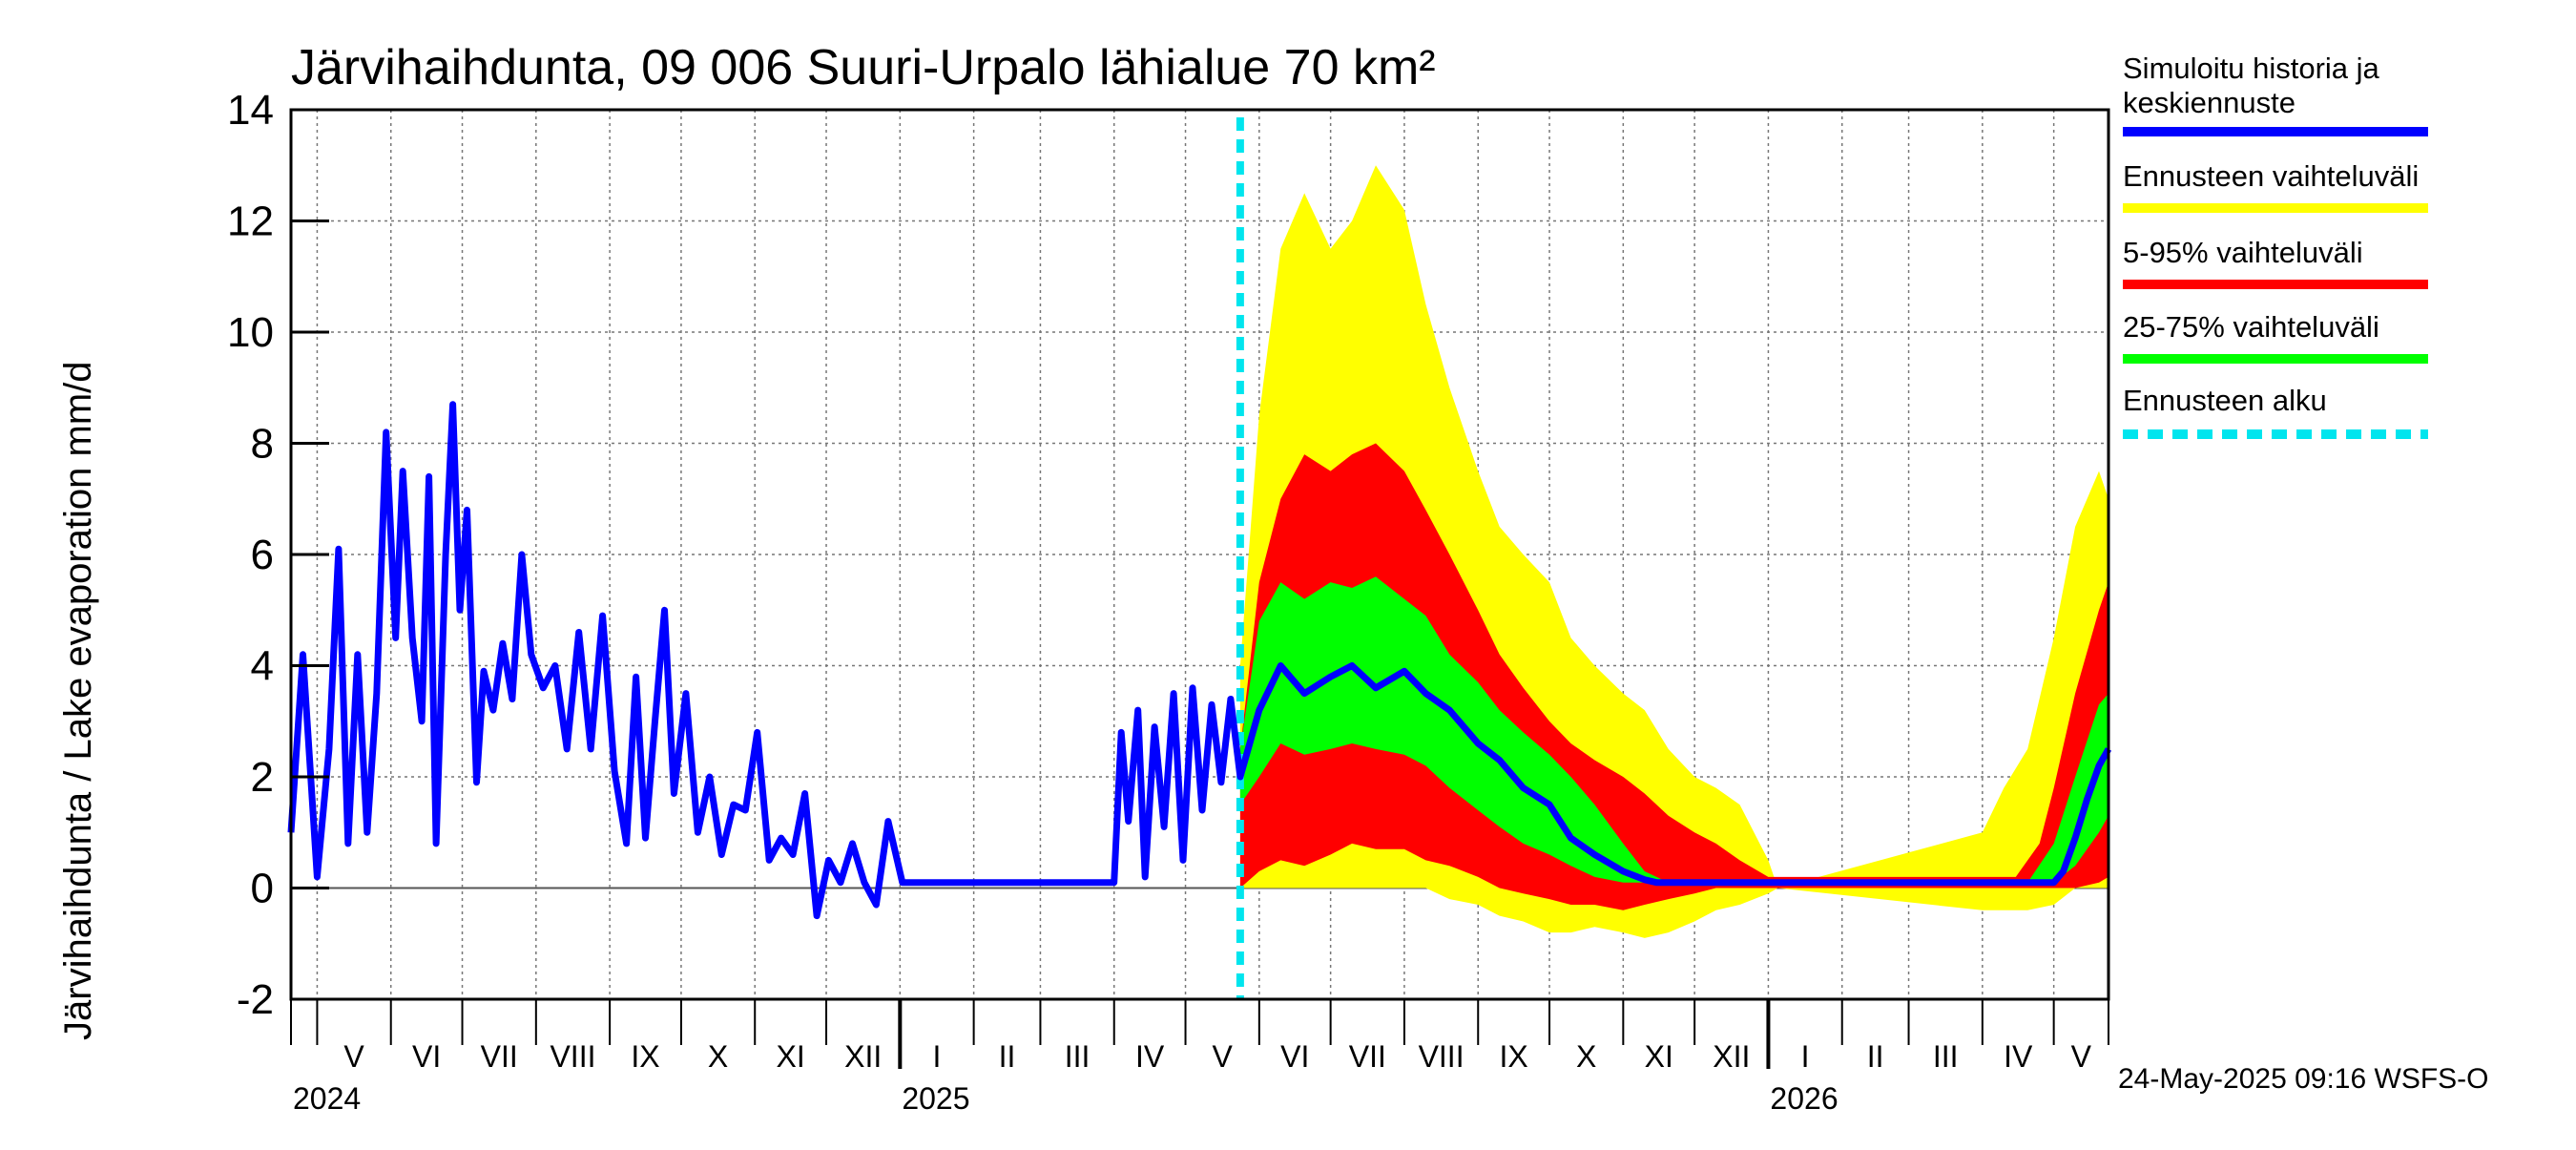  What do you see at coordinates (2303, 1079) in the screenshot?
I see `footer-timestamp: 24-May-2025 09:16 WSFS-O` at bounding box center [2303, 1079].